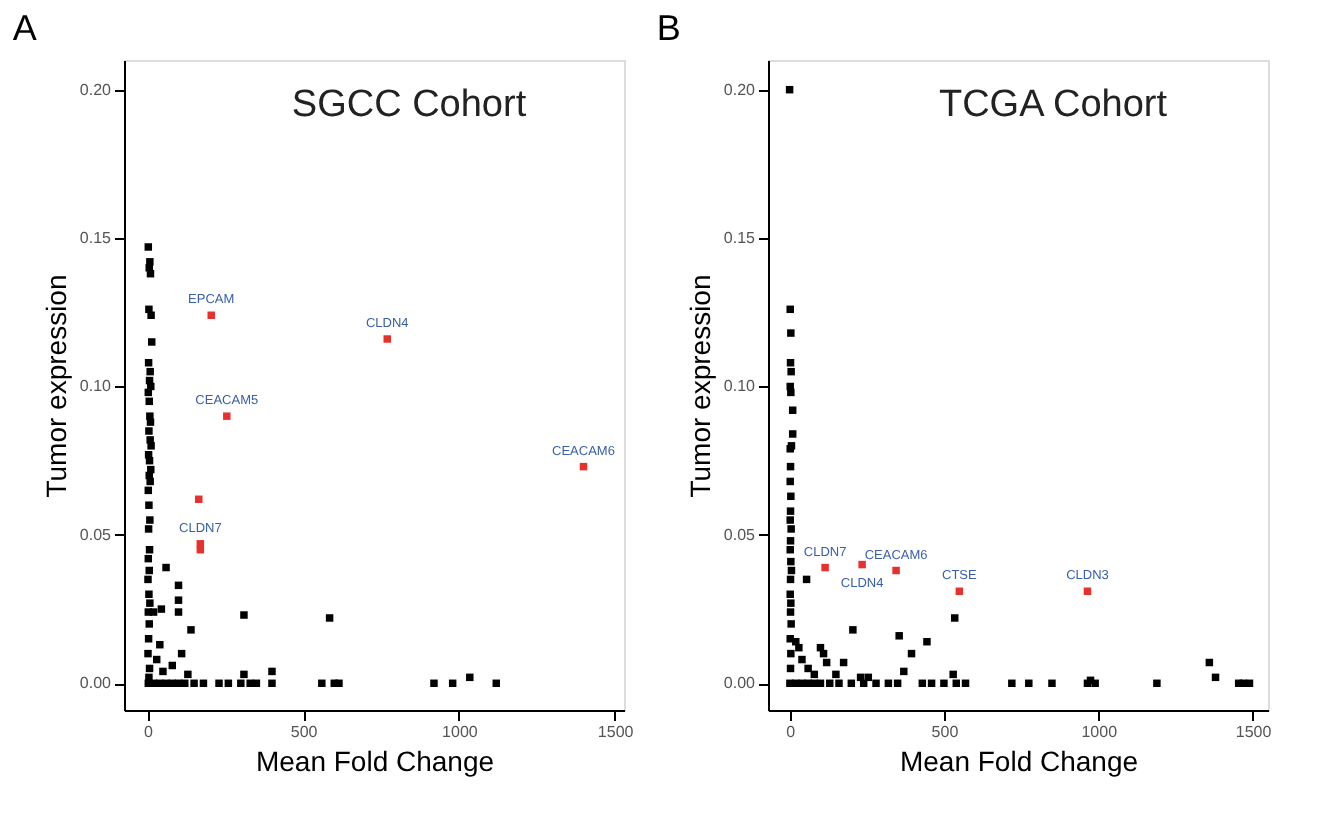 The image size is (1324, 840). Describe the element at coordinates (668, 28) in the screenshot. I see `text: B` at that location.